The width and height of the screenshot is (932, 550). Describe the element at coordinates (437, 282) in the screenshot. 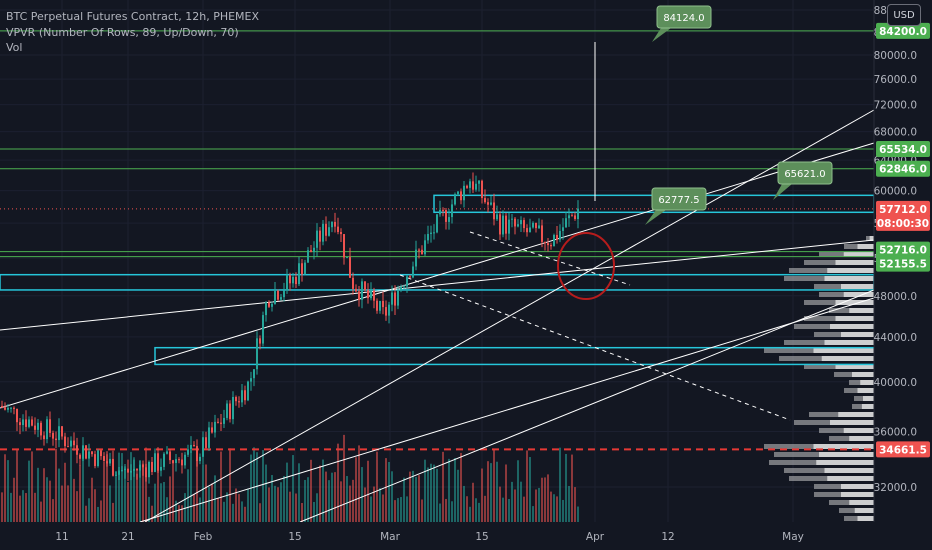

I see `zone-rectangle` at that location.